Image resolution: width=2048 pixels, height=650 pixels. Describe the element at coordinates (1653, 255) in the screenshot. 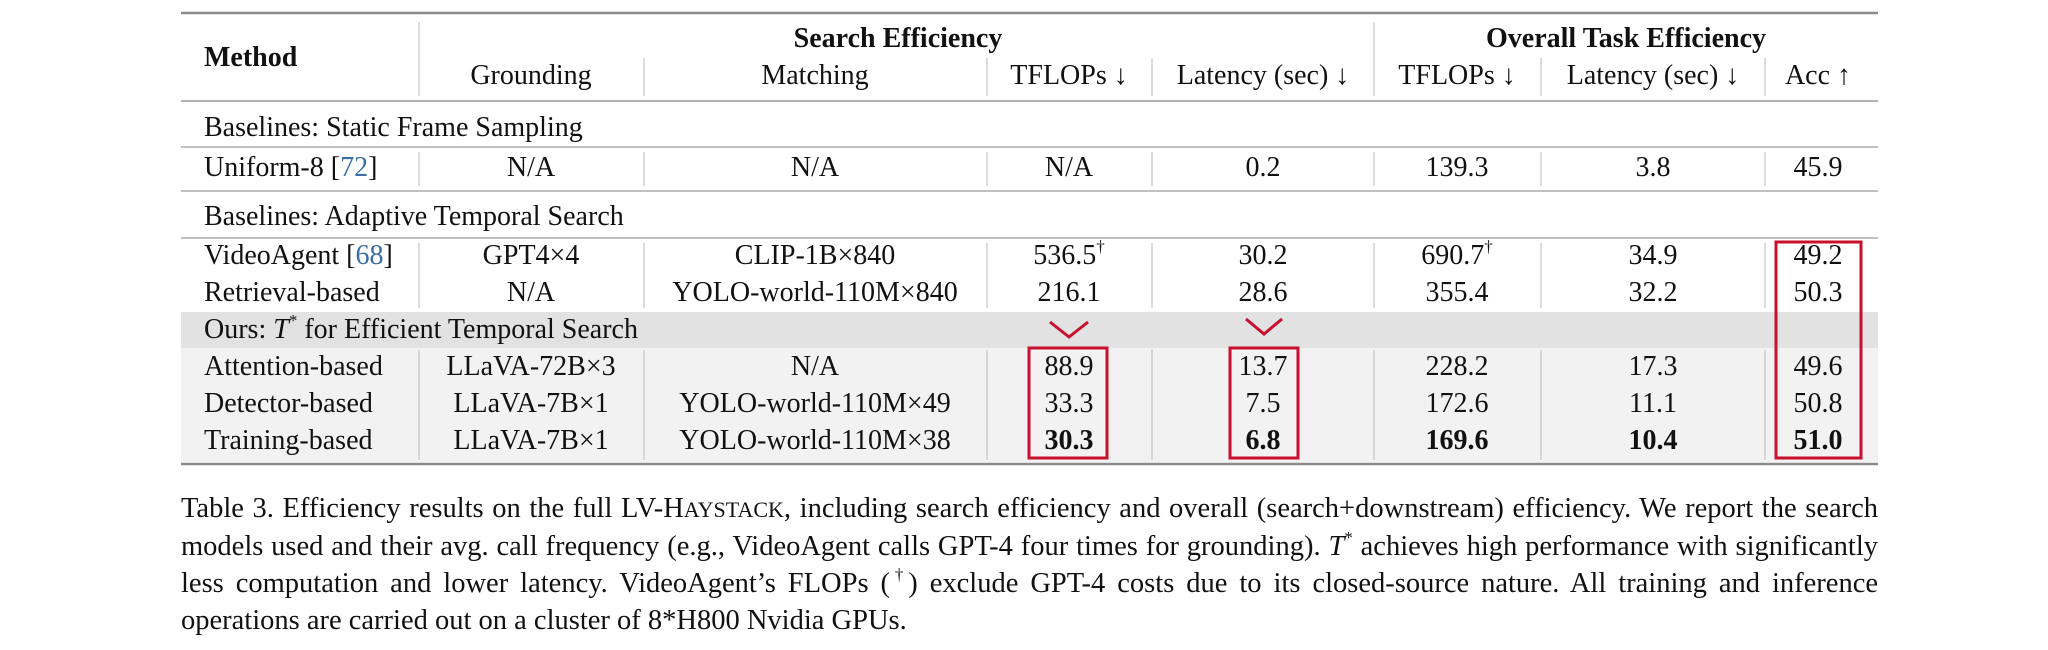

I see `row-videoagent-overall-latency: 34.9` at that location.